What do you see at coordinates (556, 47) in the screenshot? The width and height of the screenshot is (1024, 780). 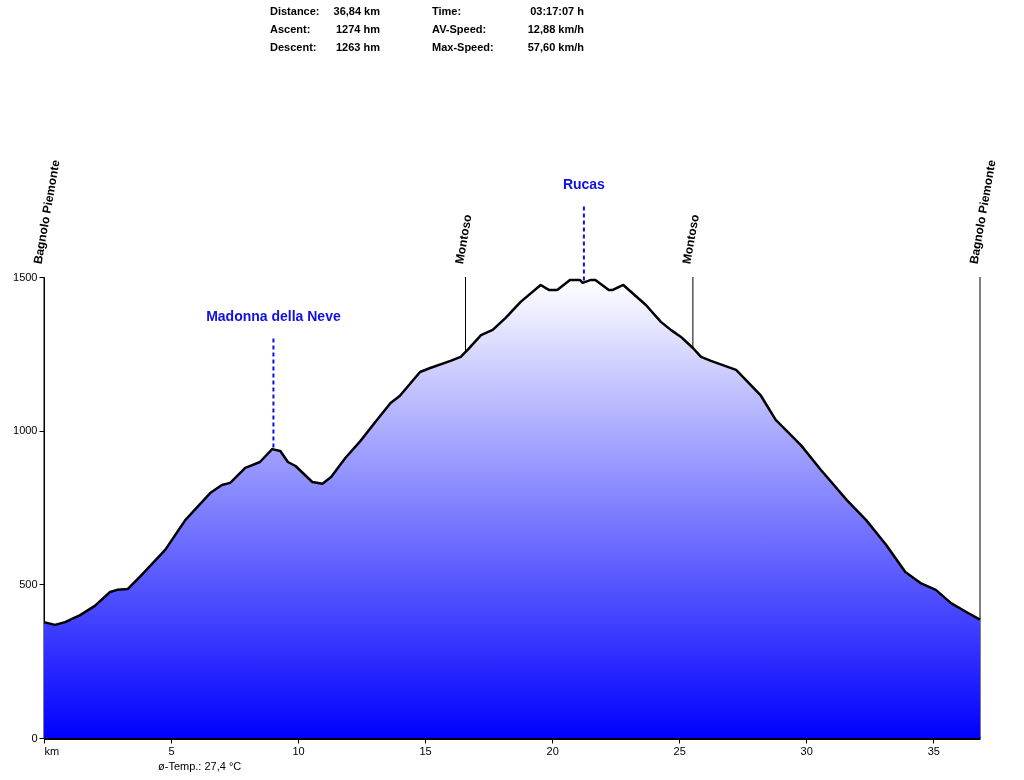 I see `text: 57,60 km/h` at bounding box center [556, 47].